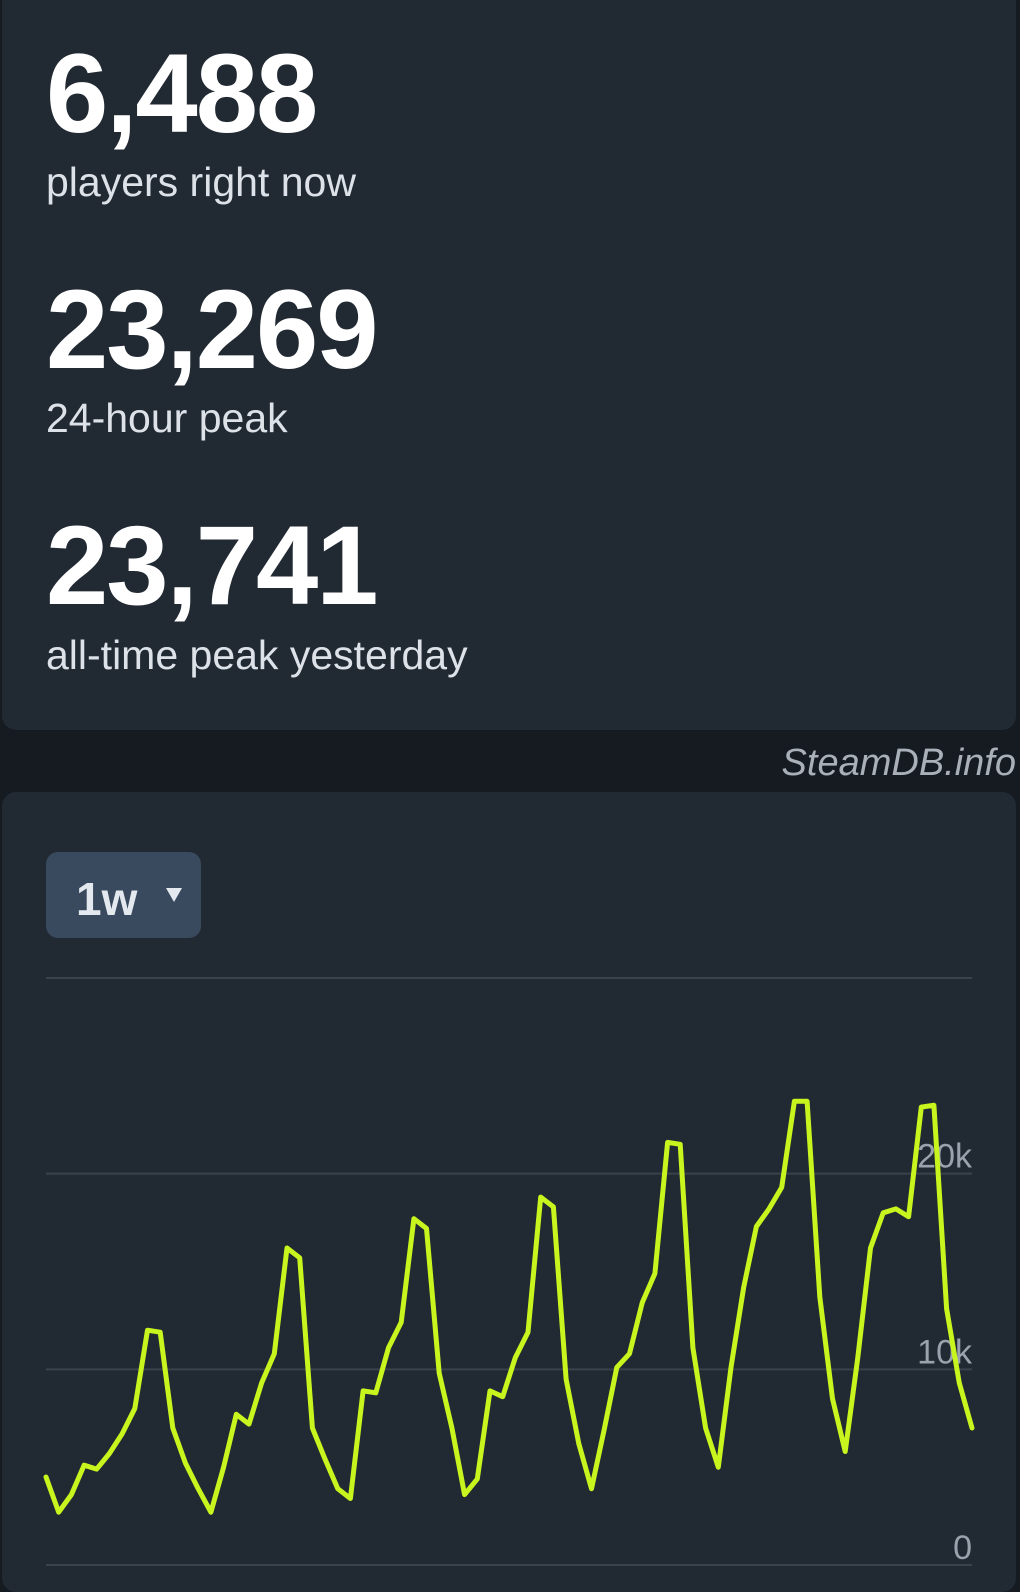  Describe the element at coordinates (167, 418) in the screenshot. I see `peak-24h-label: 24-hour peak` at that location.